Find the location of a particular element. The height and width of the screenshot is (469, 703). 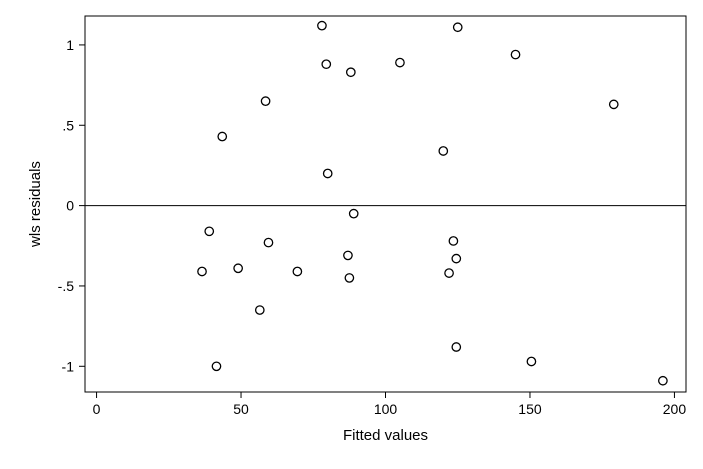

y-tick-label: -1 is located at coordinates (68, 366).